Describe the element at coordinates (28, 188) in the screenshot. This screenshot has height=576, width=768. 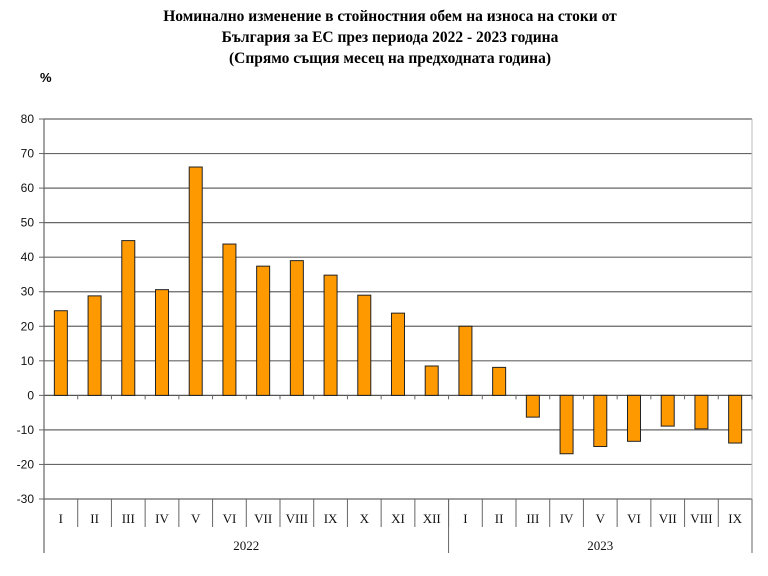
I see `y-tick-label: 60` at that location.